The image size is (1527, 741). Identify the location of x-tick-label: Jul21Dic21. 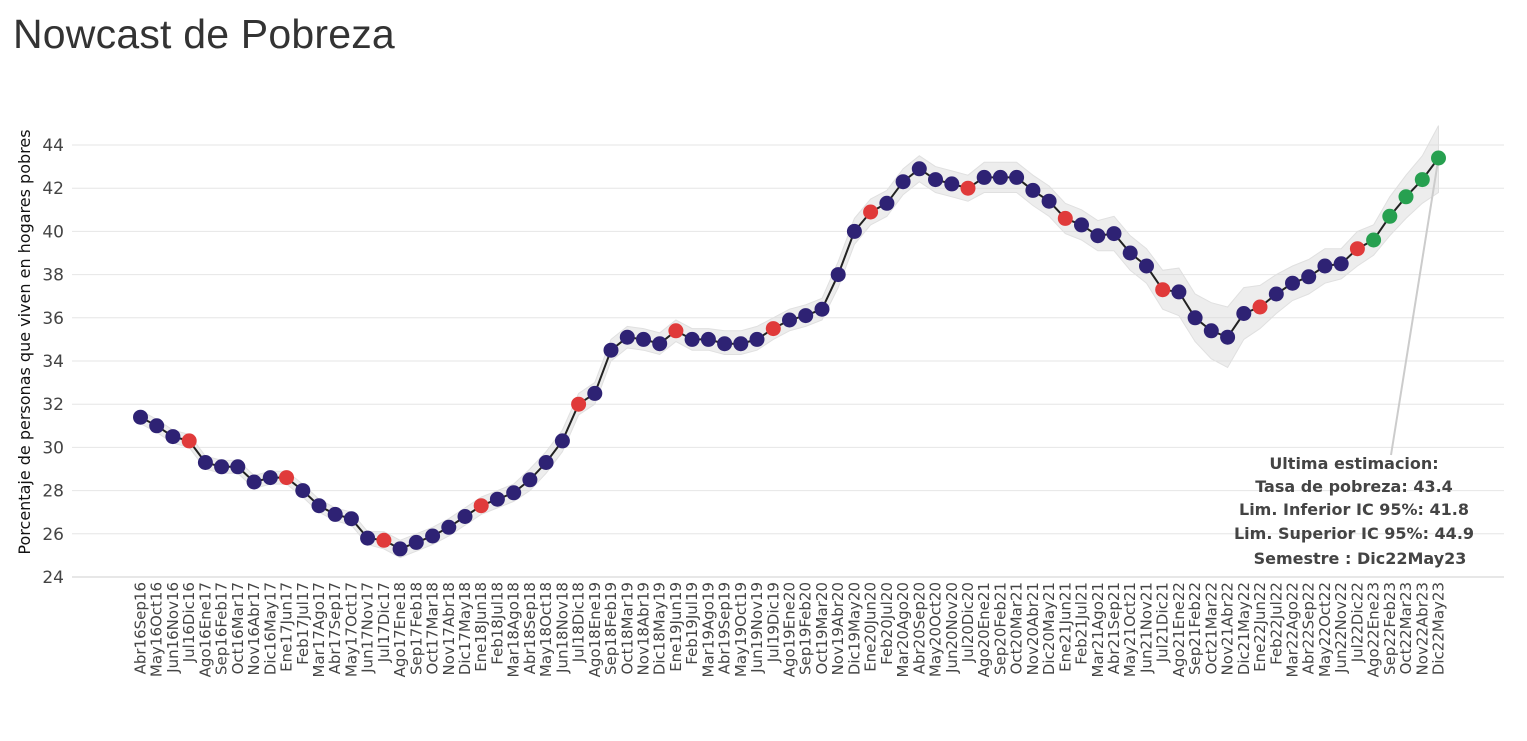
(1163, 622).